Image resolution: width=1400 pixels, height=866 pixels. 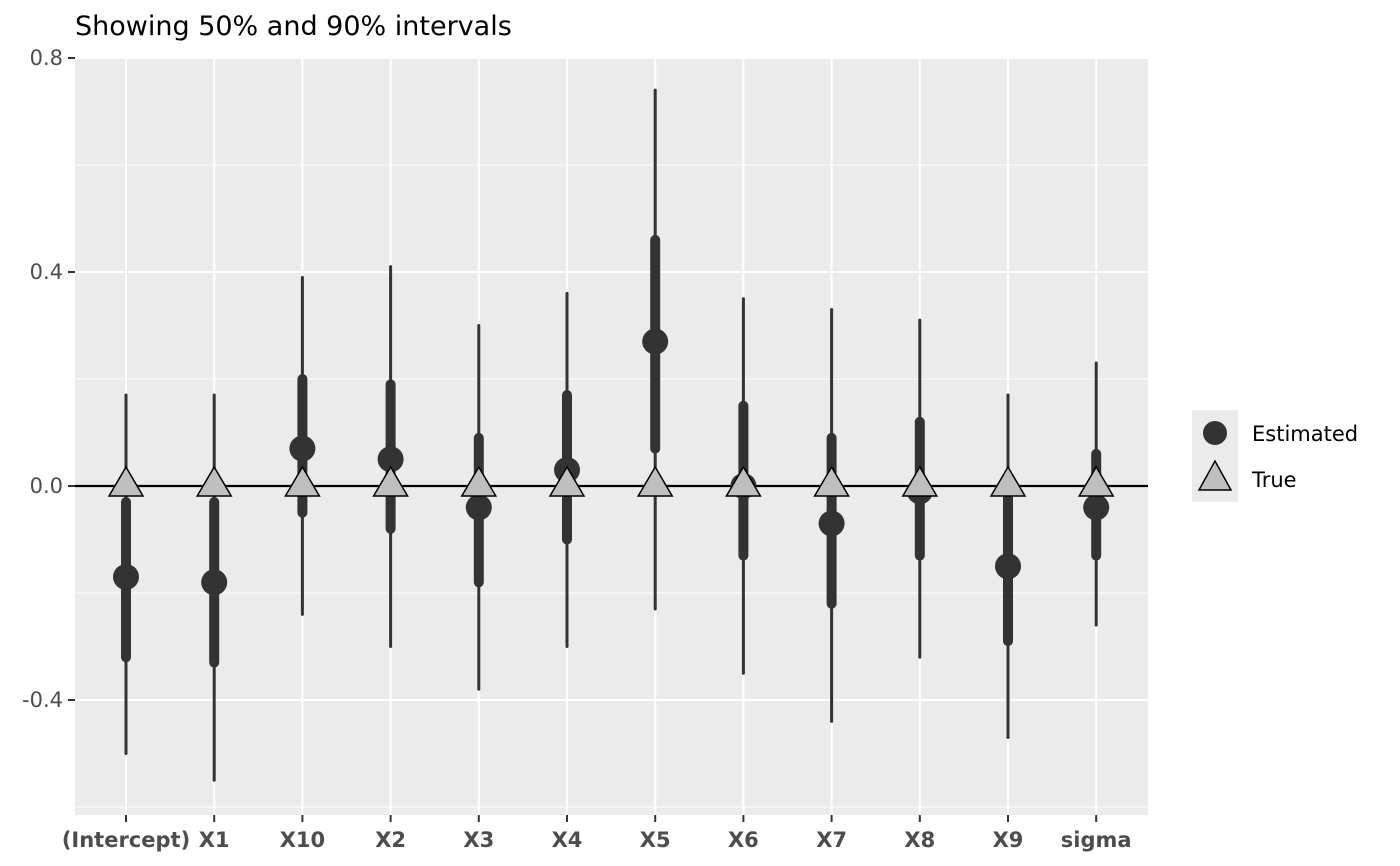 I want to click on y-tick-label: 0.0, so click(x=46, y=486).